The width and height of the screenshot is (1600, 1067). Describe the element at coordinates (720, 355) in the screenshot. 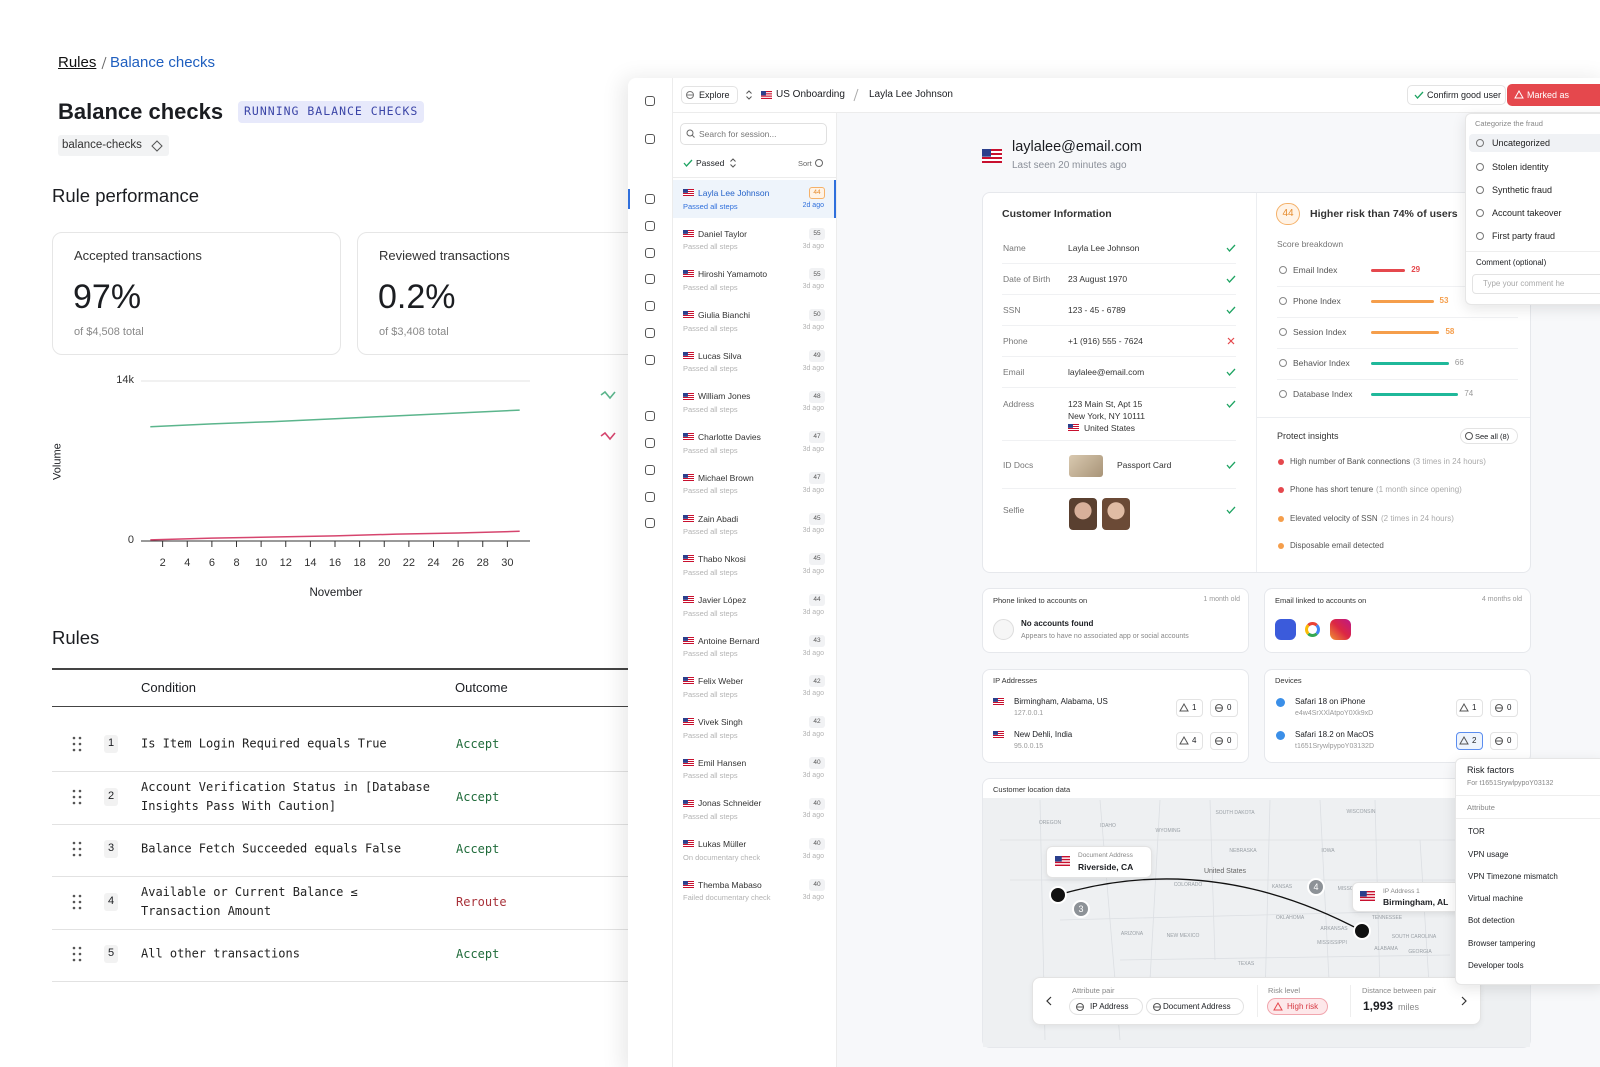

I see `session-name: Lucas Silva` at that location.